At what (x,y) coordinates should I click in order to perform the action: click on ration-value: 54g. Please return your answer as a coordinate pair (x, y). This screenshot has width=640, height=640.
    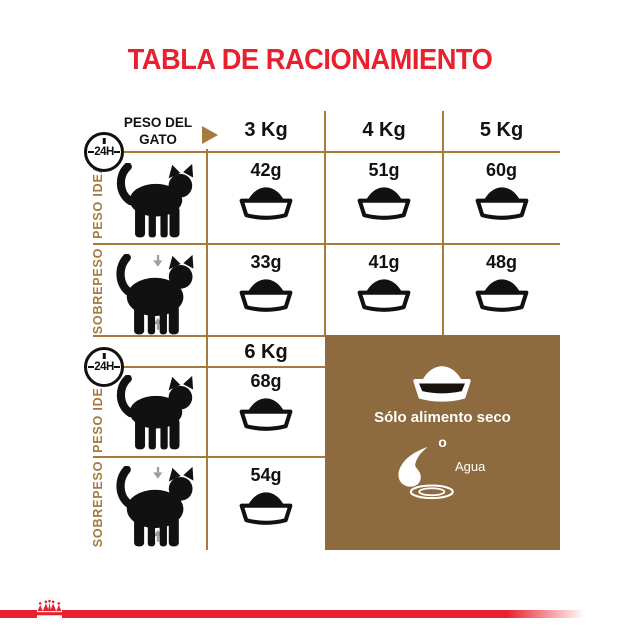
    Looking at the image, I should click on (266, 475).